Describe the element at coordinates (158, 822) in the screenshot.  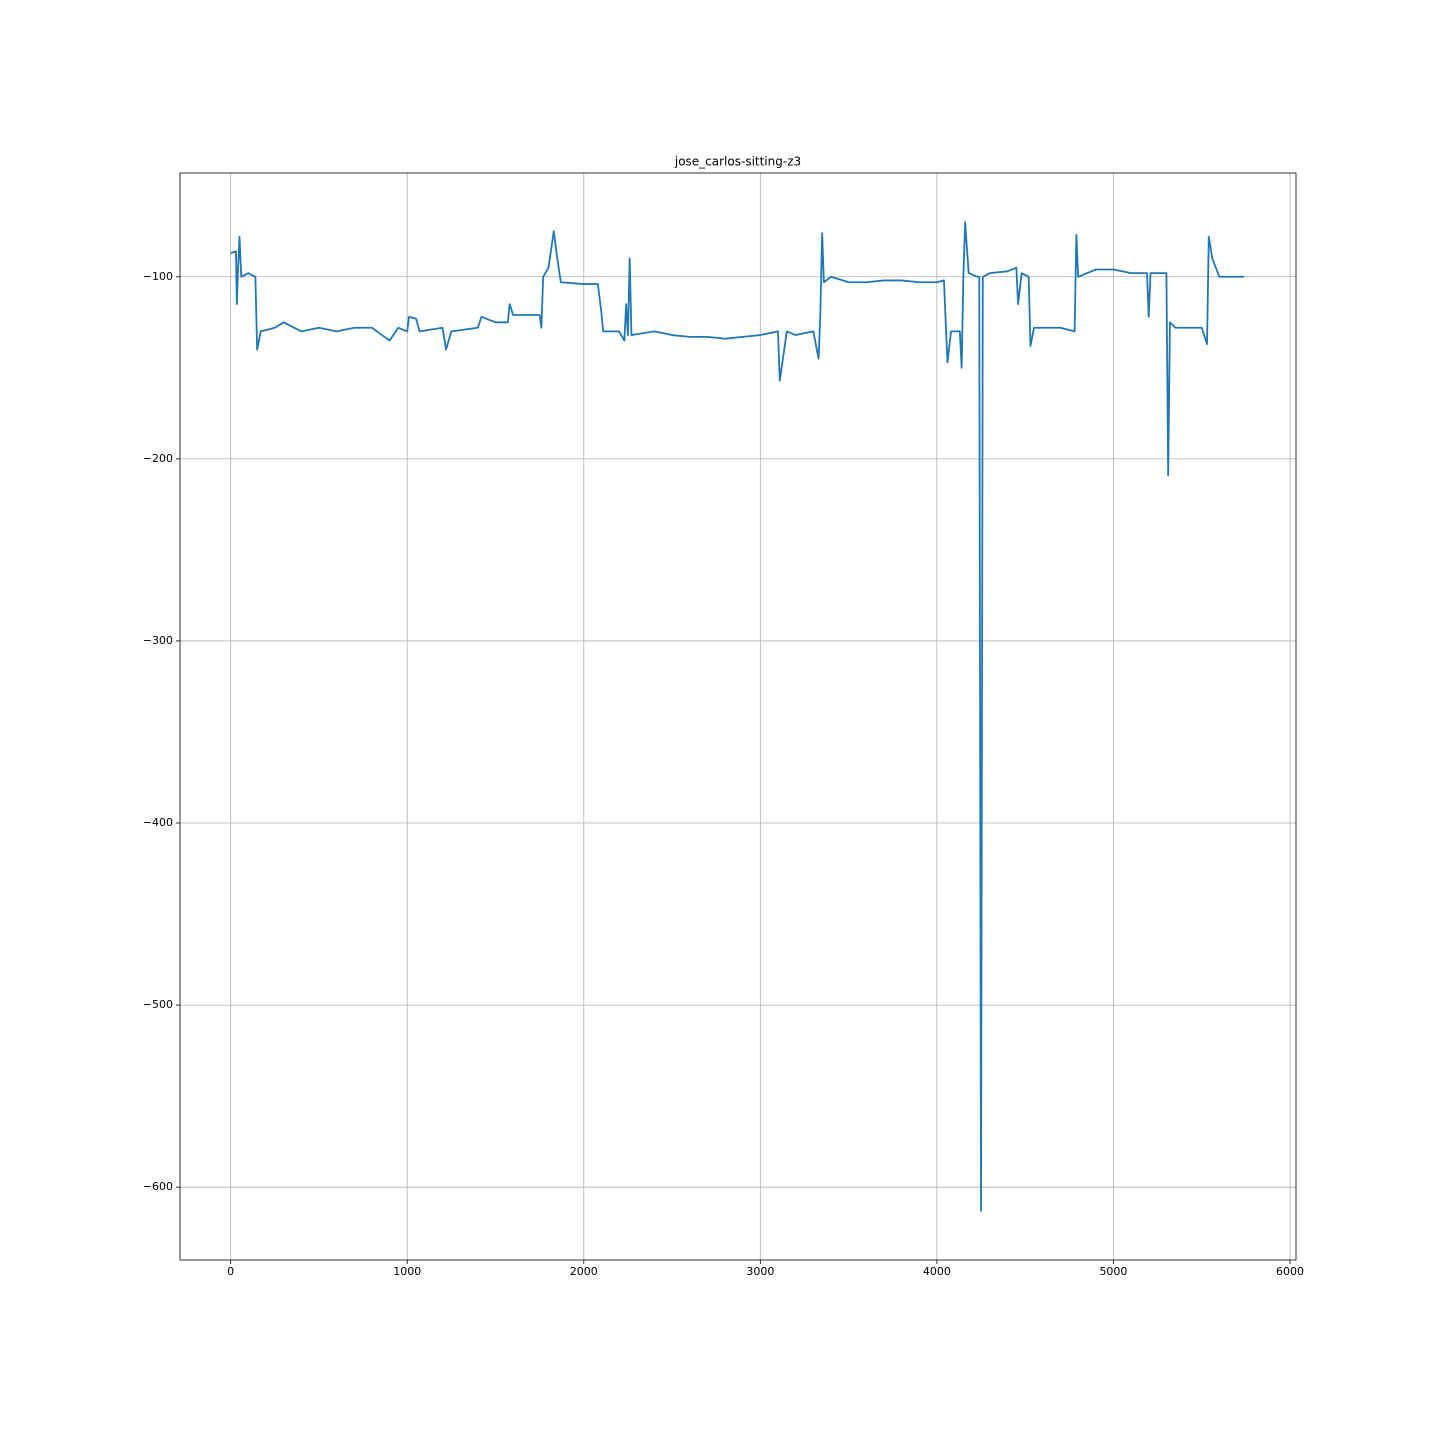
I see `y-tick-label: −400` at that location.